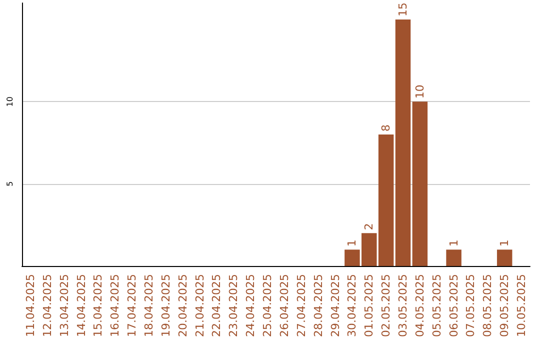  I want to click on data-label: 10, so click(419, 91).